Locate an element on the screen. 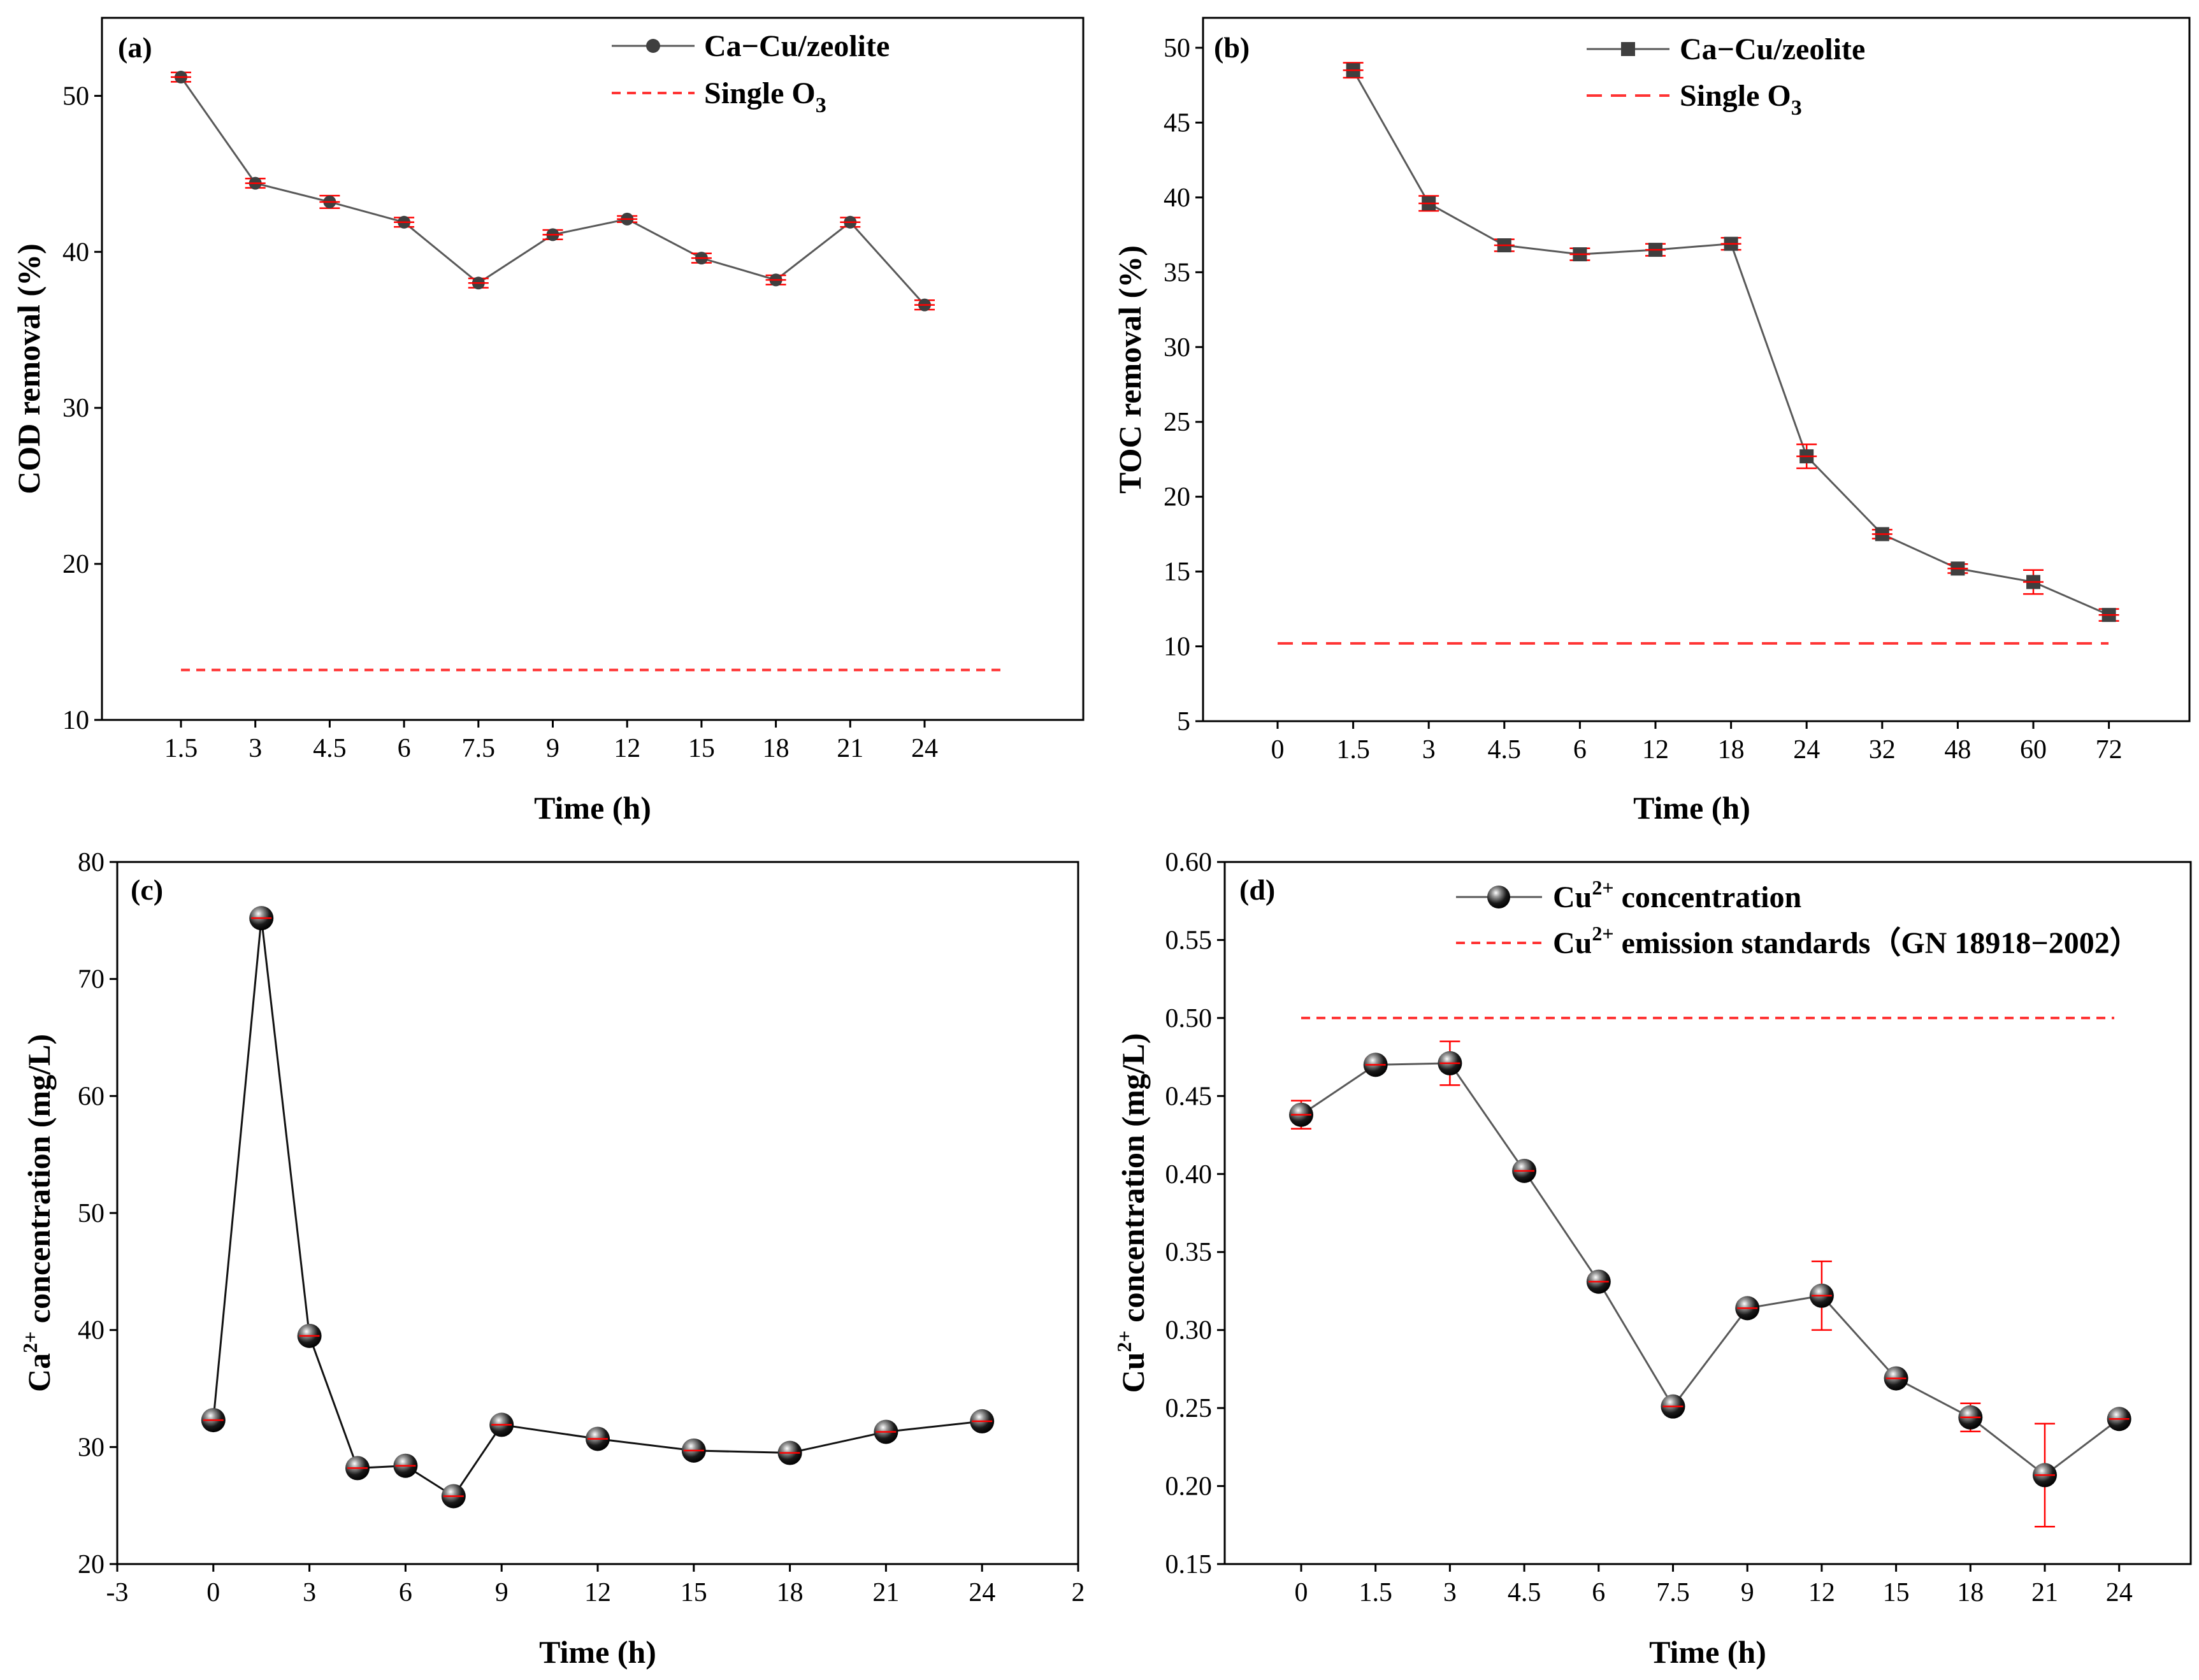 The width and height of the screenshot is (2199, 1680). panel-c-ytick-label: 80 is located at coordinates (91, 862).